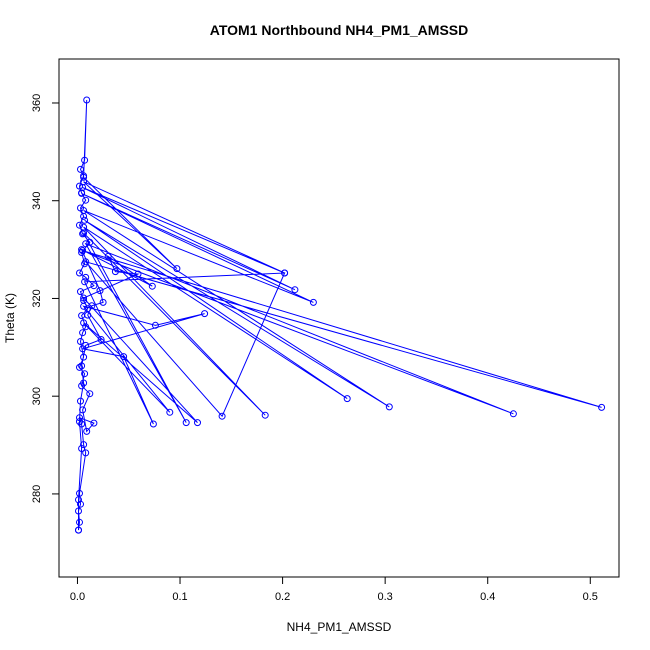 Image resolution: width=650 pixels, height=650 pixels. What do you see at coordinates (282, 597) in the screenshot?
I see `x-tick-label: 0.2` at bounding box center [282, 597].